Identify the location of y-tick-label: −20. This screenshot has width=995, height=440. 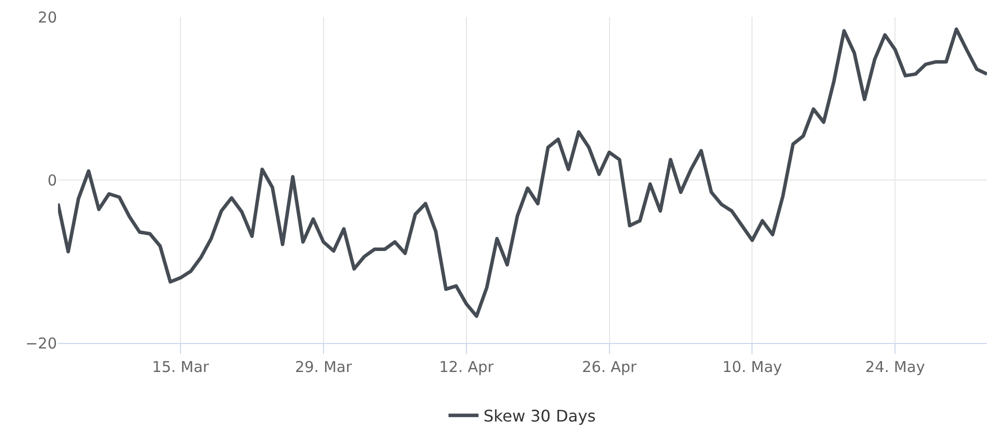
(41, 343).